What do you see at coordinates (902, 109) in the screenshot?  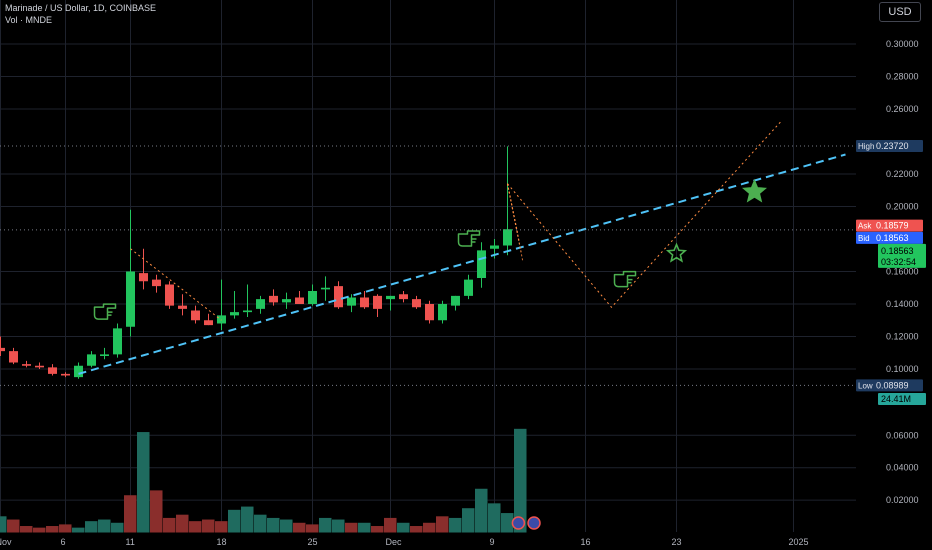 I see `price-axis-label: 0.26000` at bounding box center [902, 109].